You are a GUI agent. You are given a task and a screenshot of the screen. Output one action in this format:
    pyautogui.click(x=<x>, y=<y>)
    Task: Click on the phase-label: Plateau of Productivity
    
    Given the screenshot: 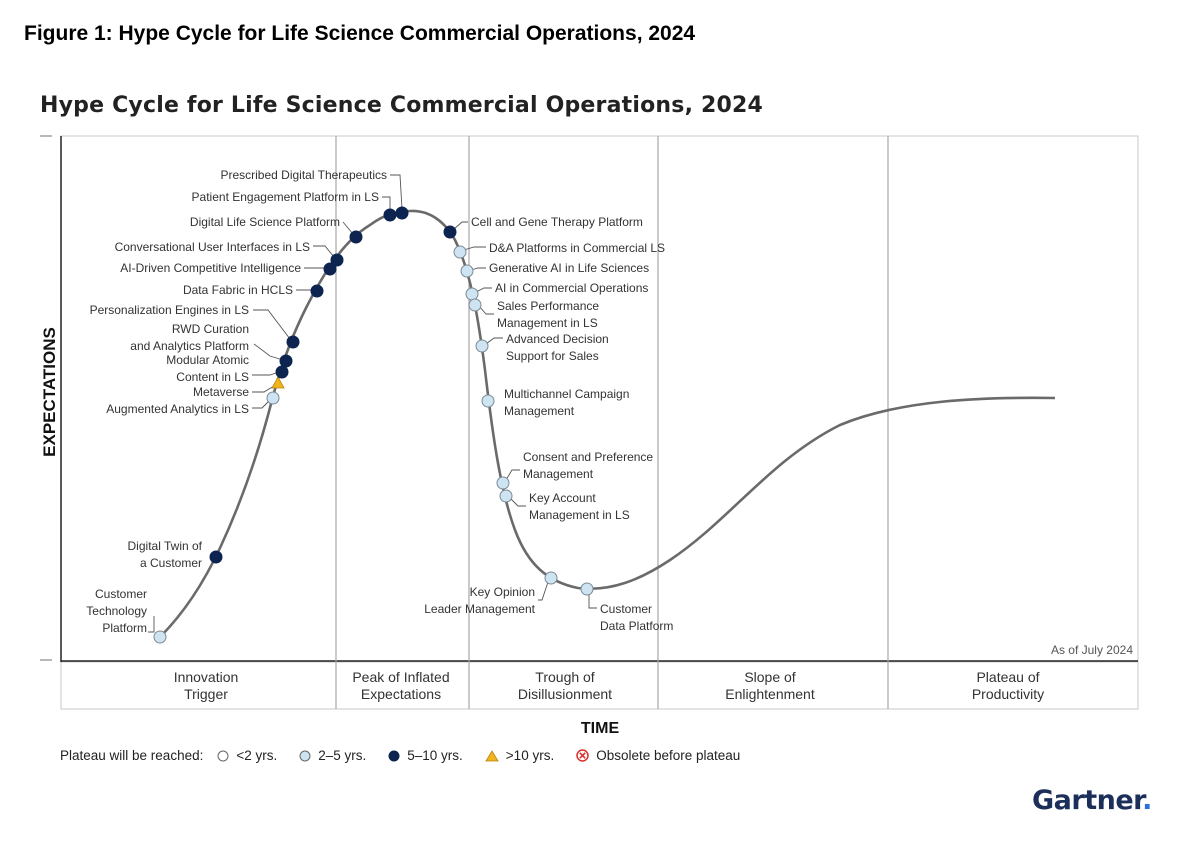 What is the action you would take?
    pyautogui.click(x=1008, y=685)
    